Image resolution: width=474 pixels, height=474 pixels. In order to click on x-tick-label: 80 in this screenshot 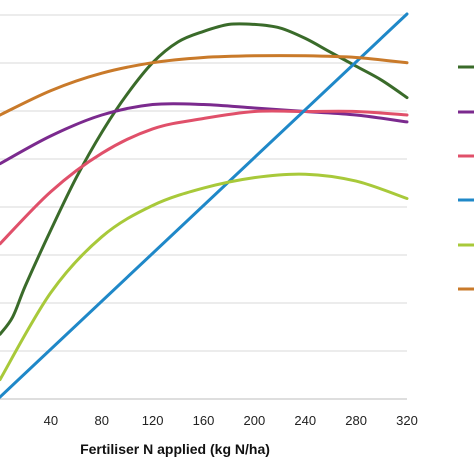, I will do `click(102, 420)`.